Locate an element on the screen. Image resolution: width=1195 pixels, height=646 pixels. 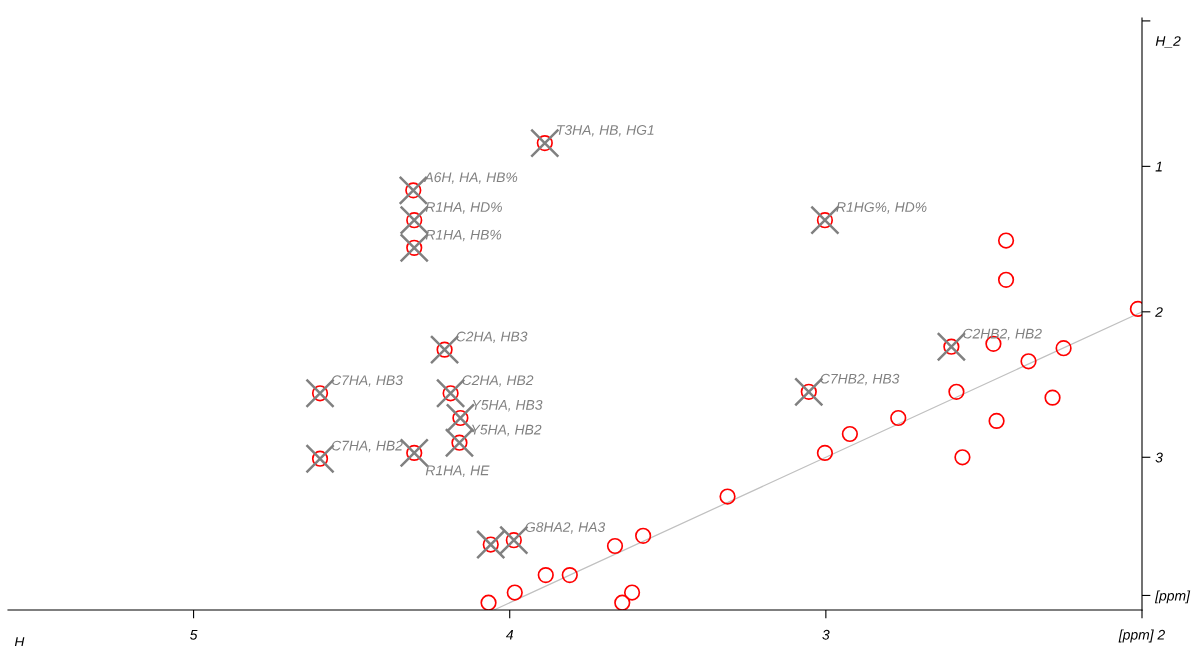
y-axis-title: H_2 is located at coordinates (1168, 42).